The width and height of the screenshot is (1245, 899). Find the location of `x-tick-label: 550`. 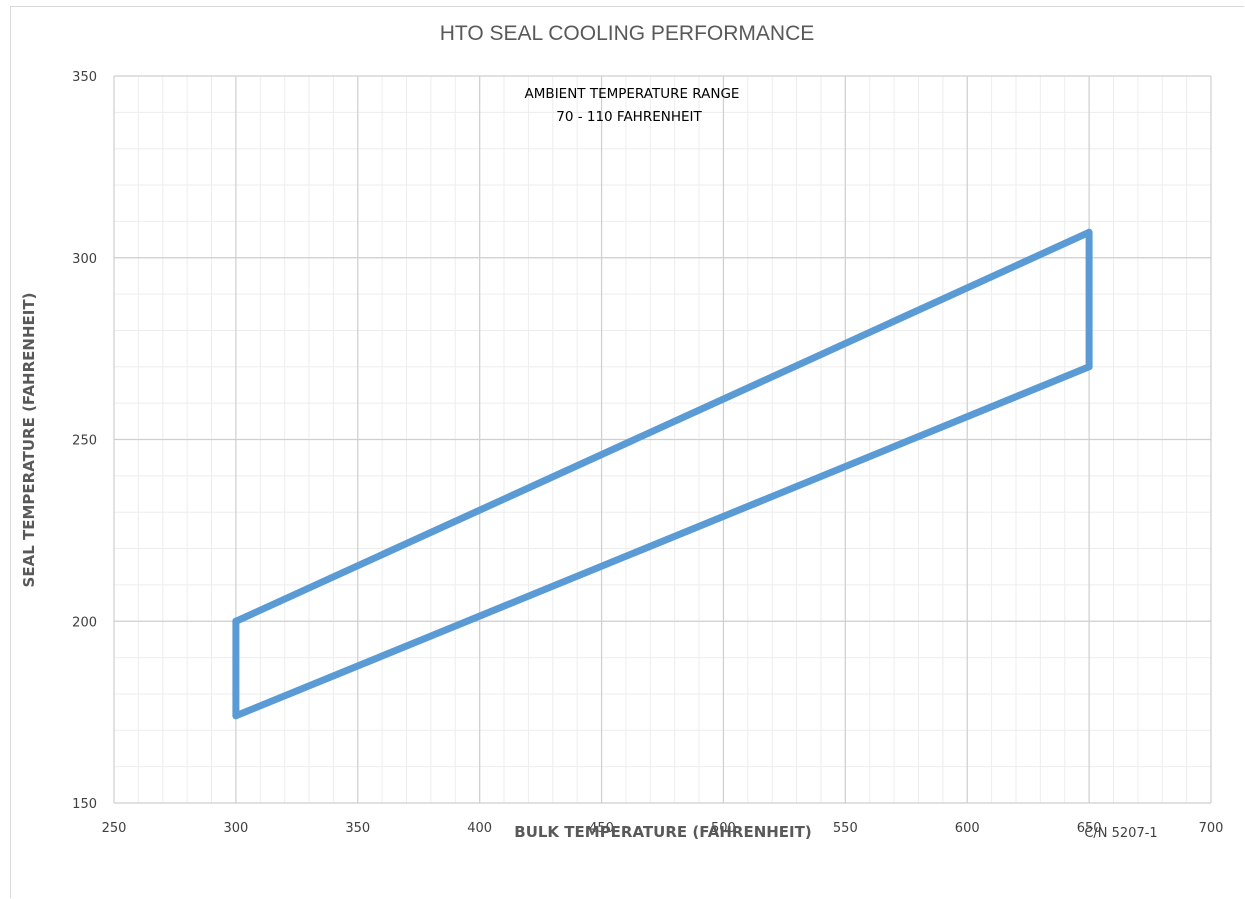

x-tick-label: 550 is located at coordinates (845, 828).